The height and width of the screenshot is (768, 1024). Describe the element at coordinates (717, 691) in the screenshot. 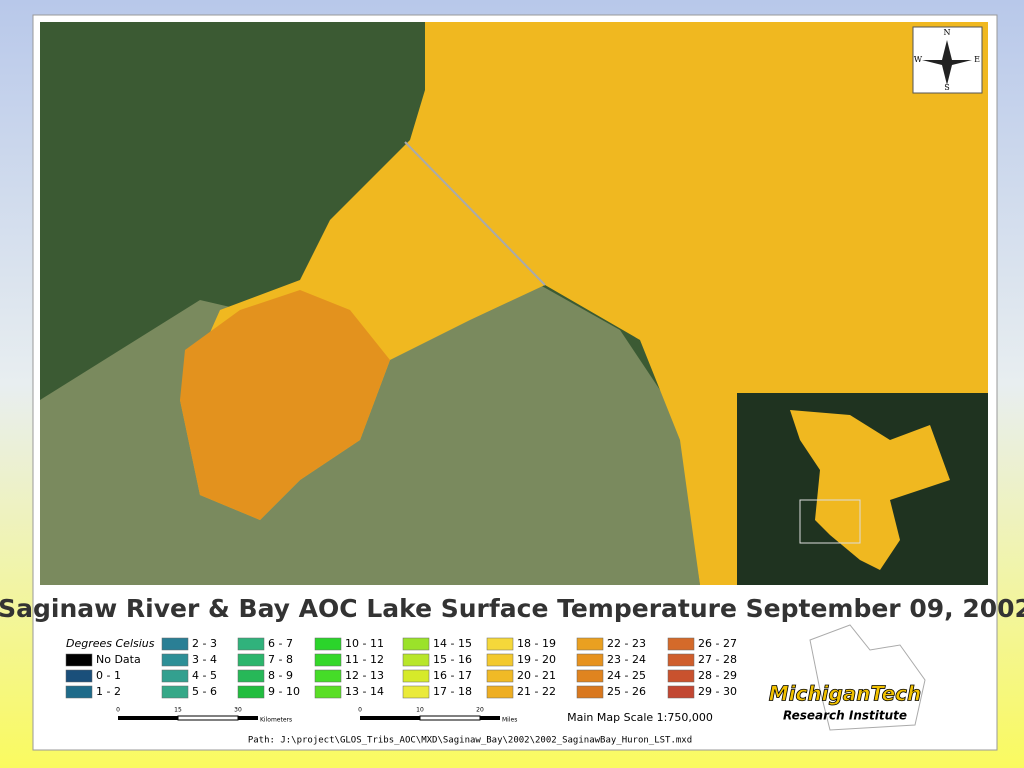

I see `legend-label: 29 - 30` at that location.